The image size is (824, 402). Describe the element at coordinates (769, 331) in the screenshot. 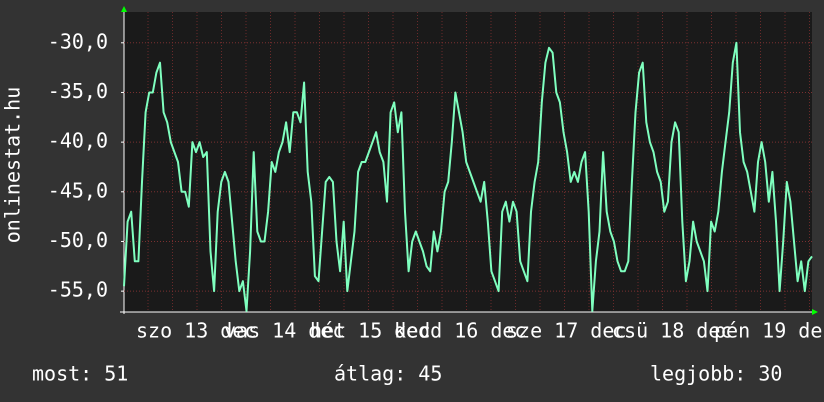

I see `x-tick-label: pén 19 dec` at that location.